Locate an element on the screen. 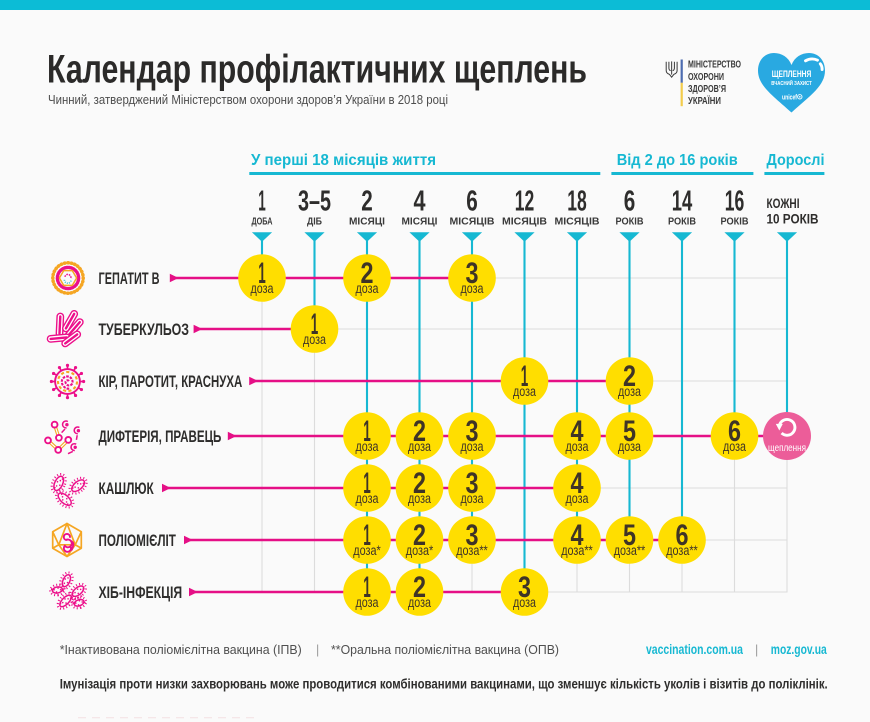 Image resolution: width=870 pixels, height=722 pixels. svg-text: 16 is located at coordinates (735, 202).